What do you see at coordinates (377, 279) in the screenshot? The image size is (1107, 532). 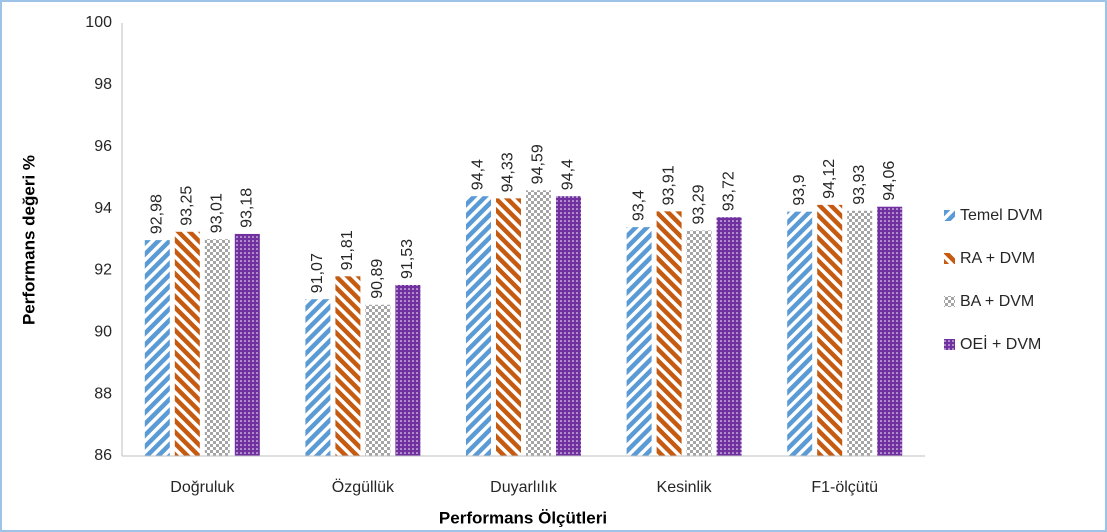 I see `data-label: 90,89` at bounding box center [377, 279].